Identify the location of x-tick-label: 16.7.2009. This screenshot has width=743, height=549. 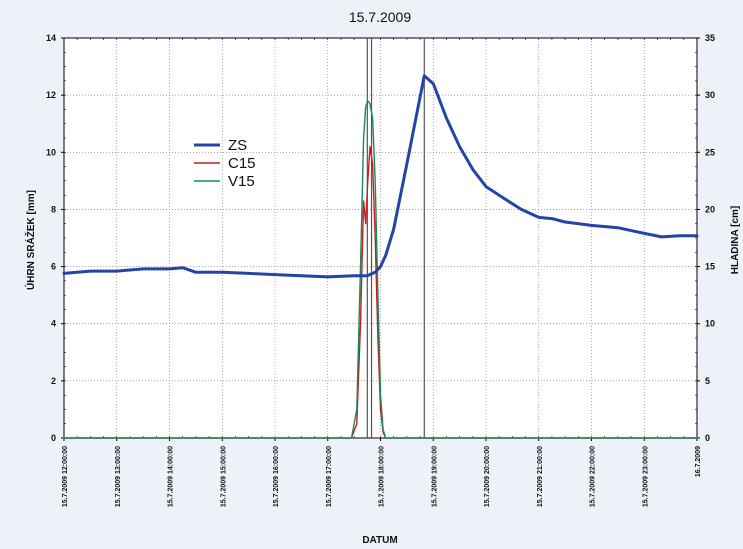
(698, 461).